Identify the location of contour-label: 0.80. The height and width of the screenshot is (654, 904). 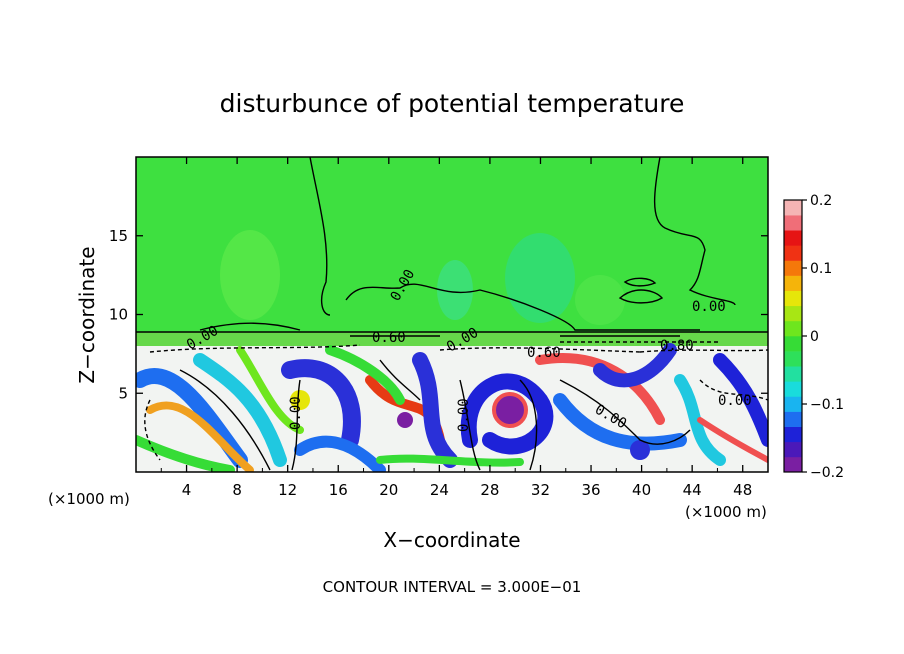
(677, 346).